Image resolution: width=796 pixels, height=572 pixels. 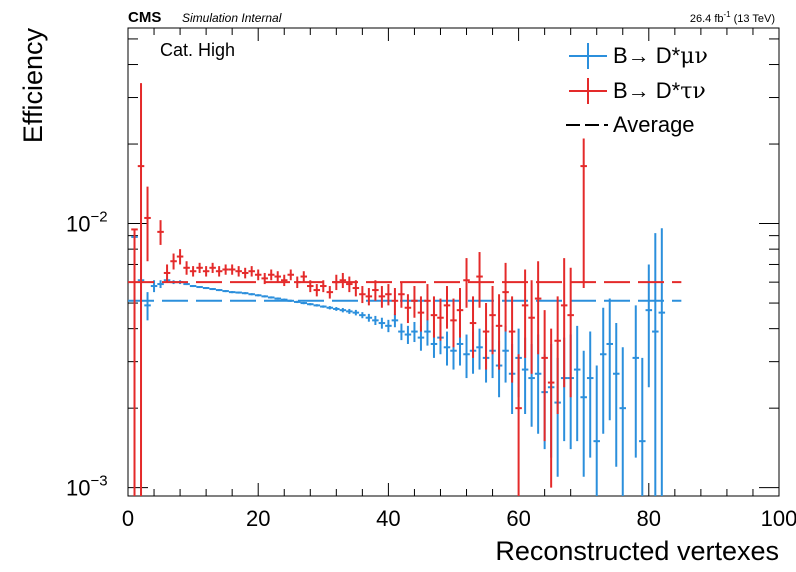 I want to click on legend: B→ D*μν B→ D*τν Average, so click(x=637, y=90).